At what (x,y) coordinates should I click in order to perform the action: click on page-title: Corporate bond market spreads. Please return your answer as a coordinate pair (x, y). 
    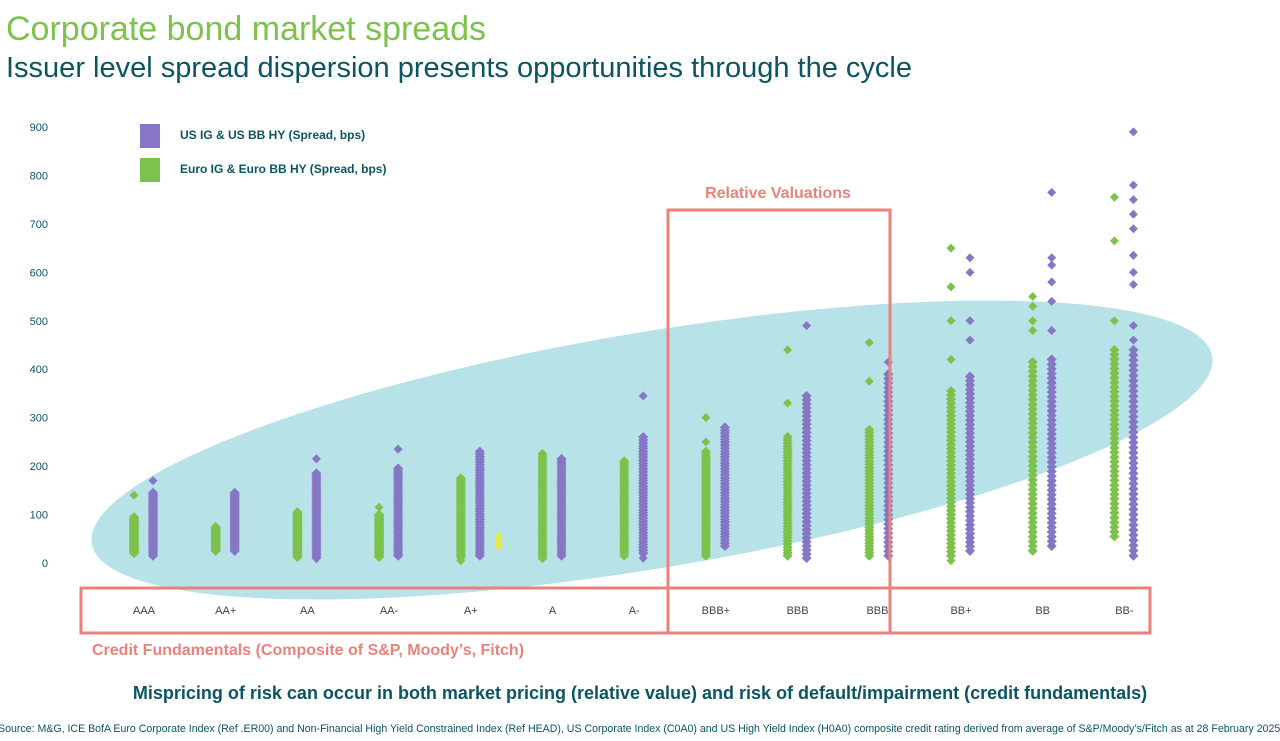
    Looking at the image, I should click on (246, 29).